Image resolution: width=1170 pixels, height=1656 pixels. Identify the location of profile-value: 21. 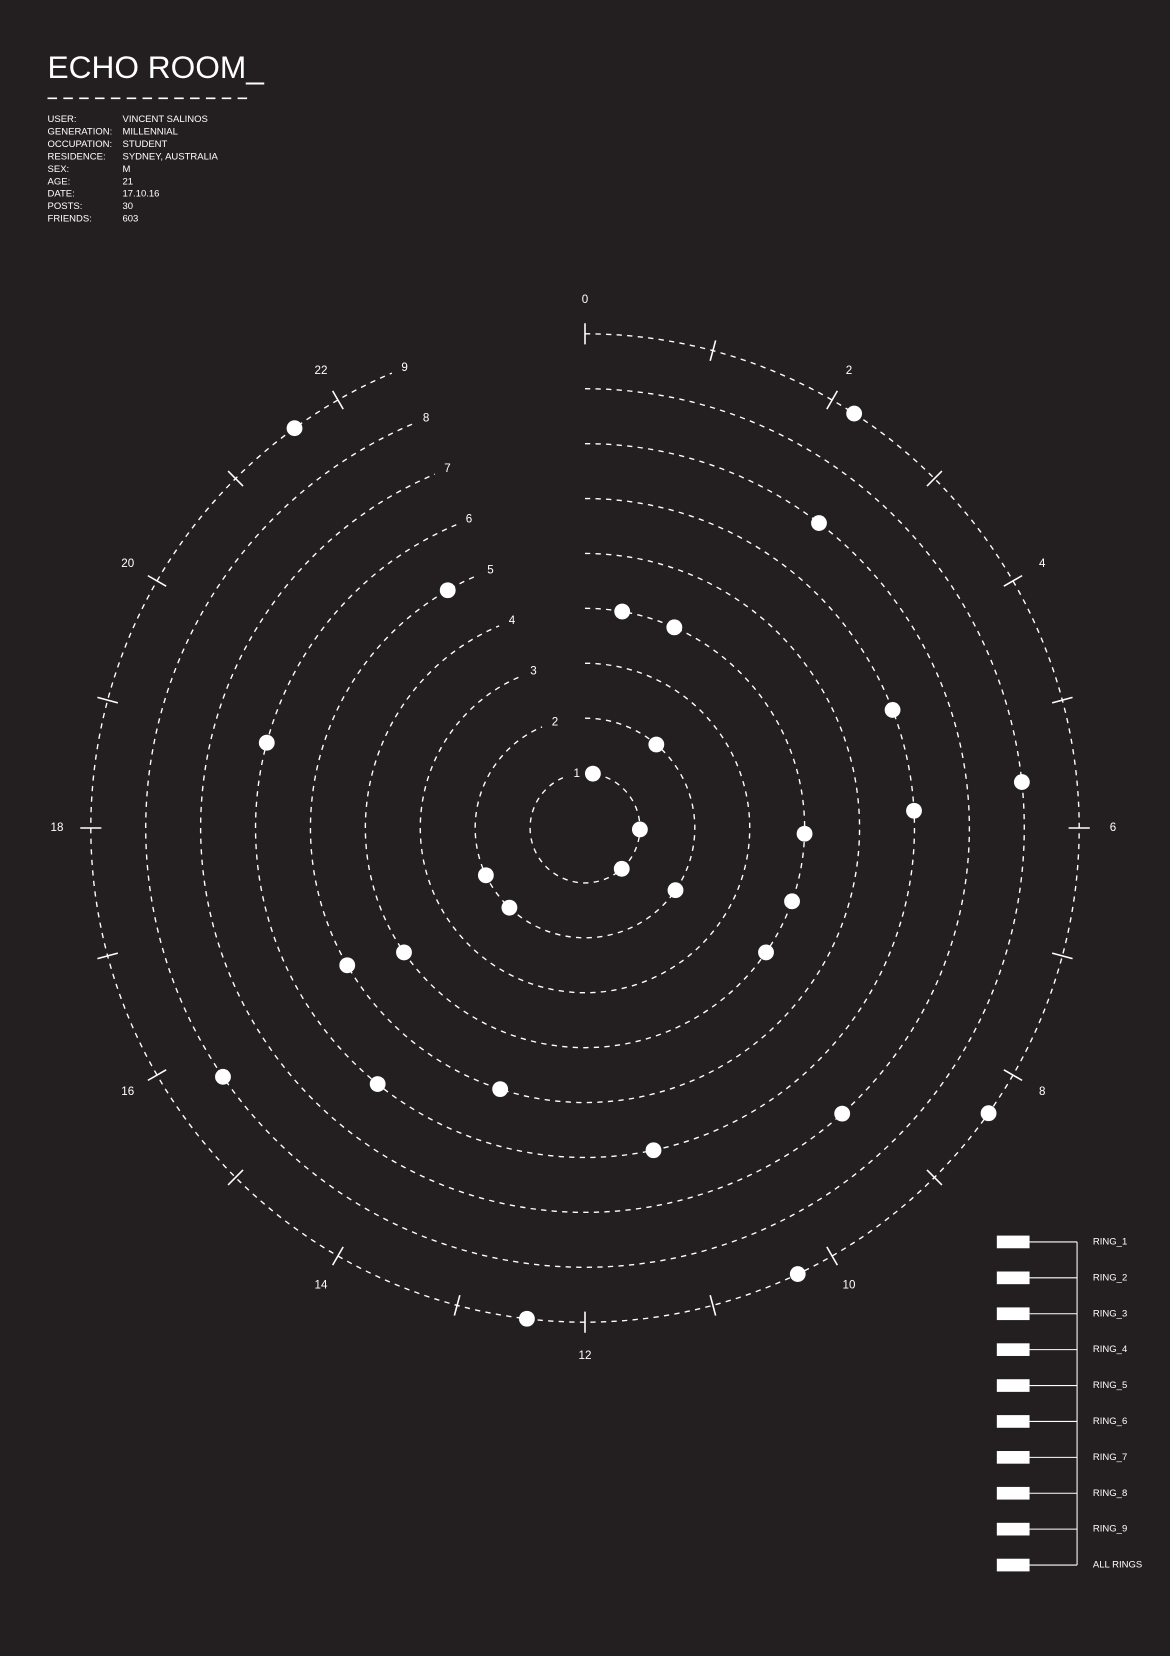
(127, 181).